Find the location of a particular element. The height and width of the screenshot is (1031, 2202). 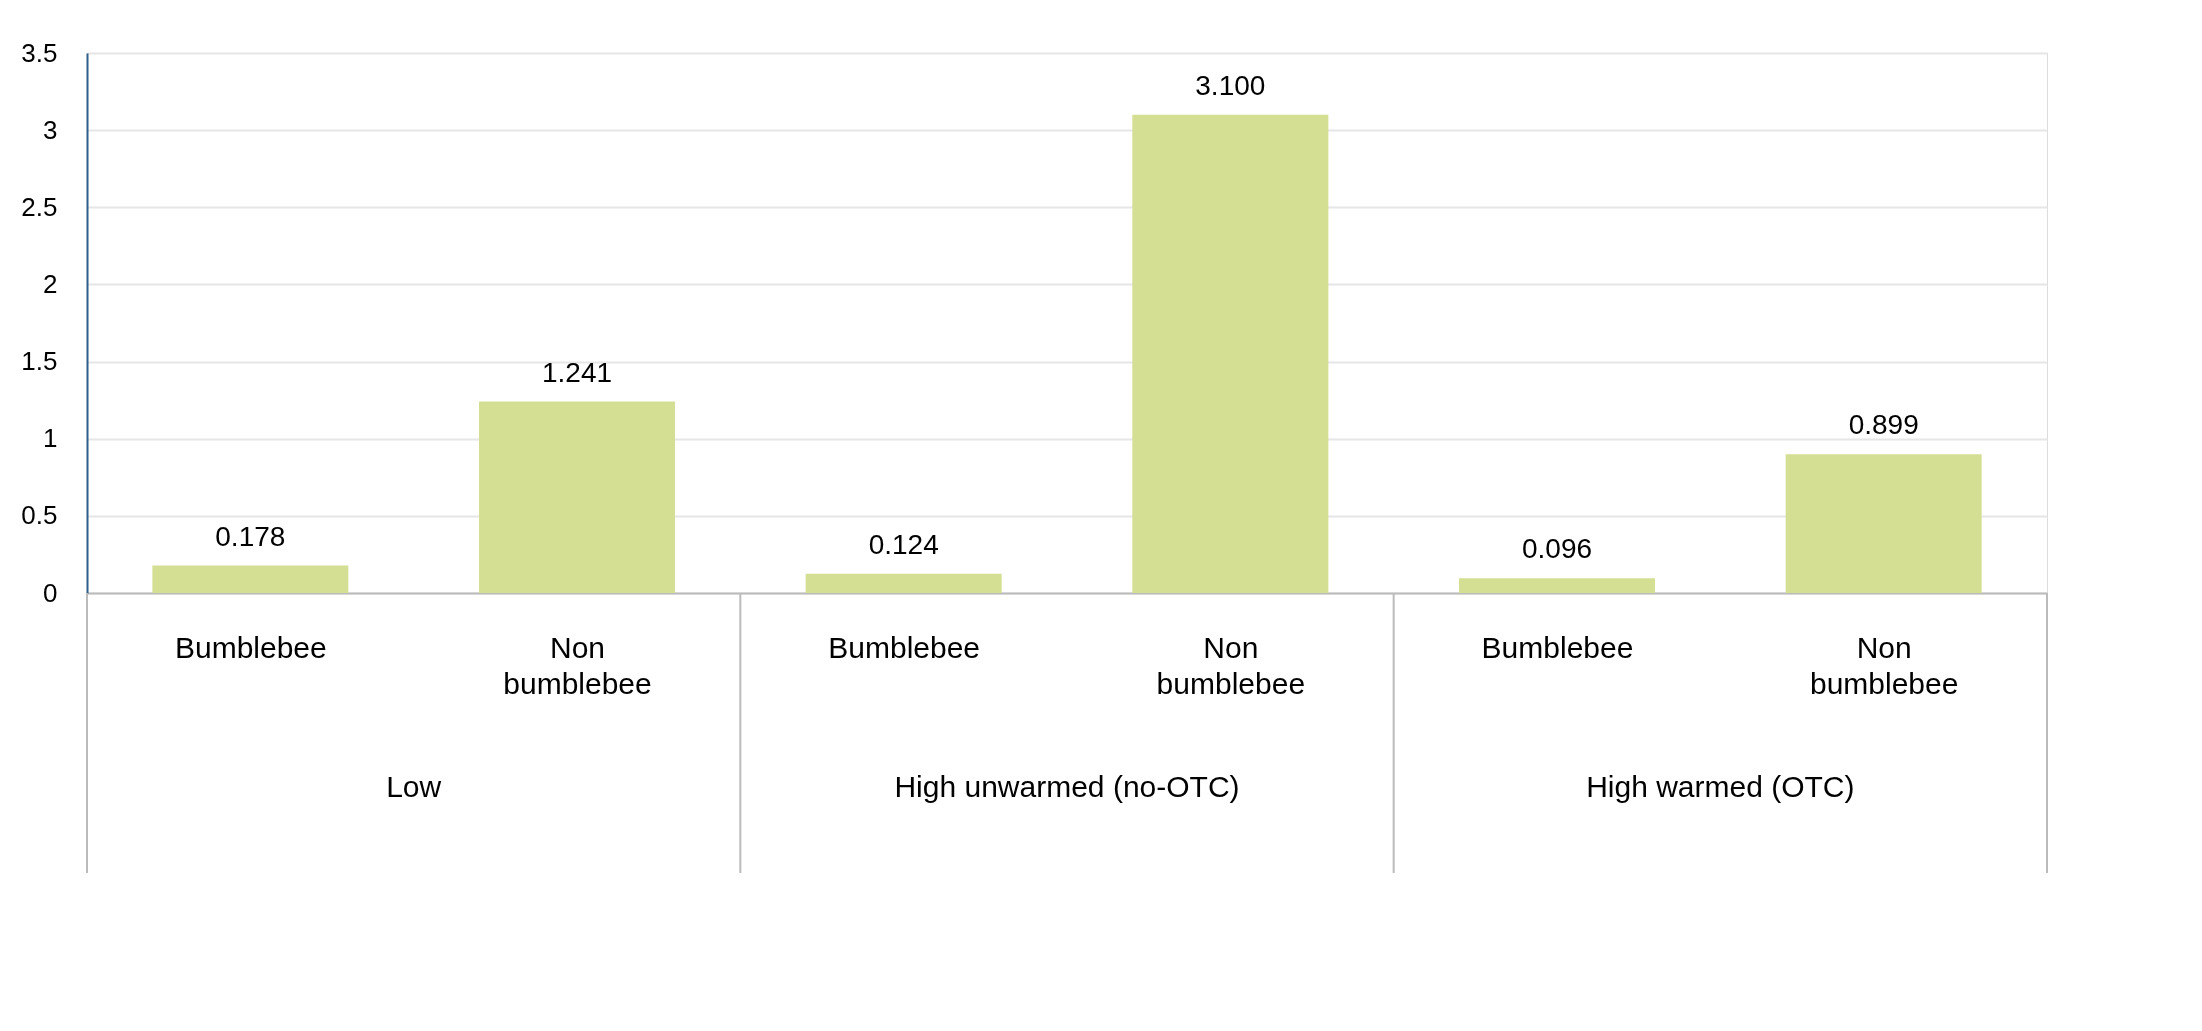

data-label: 0.096 is located at coordinates (1557, 549).